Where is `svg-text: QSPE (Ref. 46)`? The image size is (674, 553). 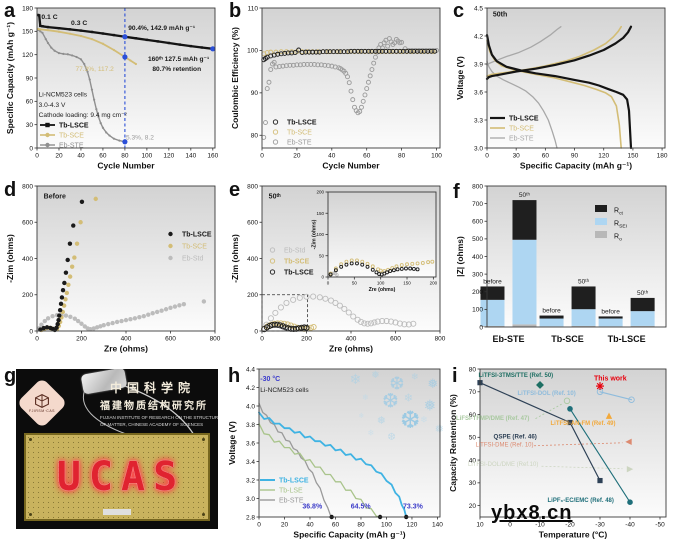 svg-text: QSPE (Ref. 46) is located at coordinates (515, 436).